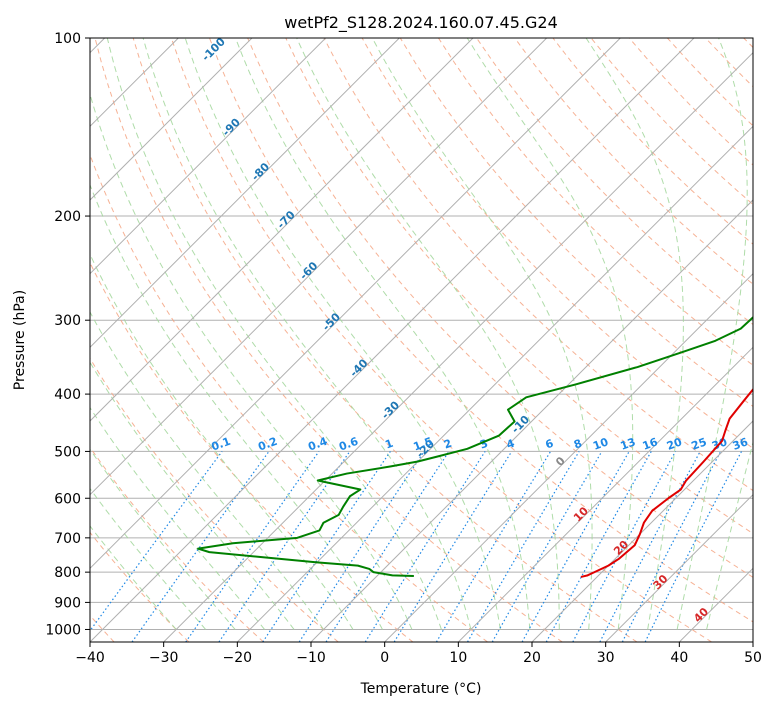 The image size is (775, 708). I want to click on y-tick-label: 900, so click(67, 603).